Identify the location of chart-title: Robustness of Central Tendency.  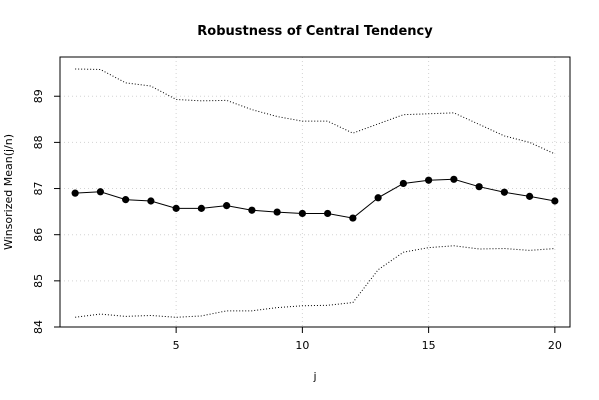
(315, 31).